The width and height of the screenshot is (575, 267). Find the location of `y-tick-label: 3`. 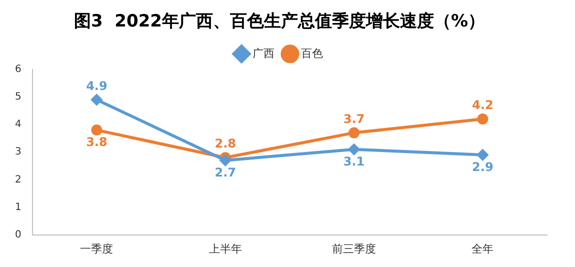

y-tick-label: 3 is located at coordinates (18, 152).